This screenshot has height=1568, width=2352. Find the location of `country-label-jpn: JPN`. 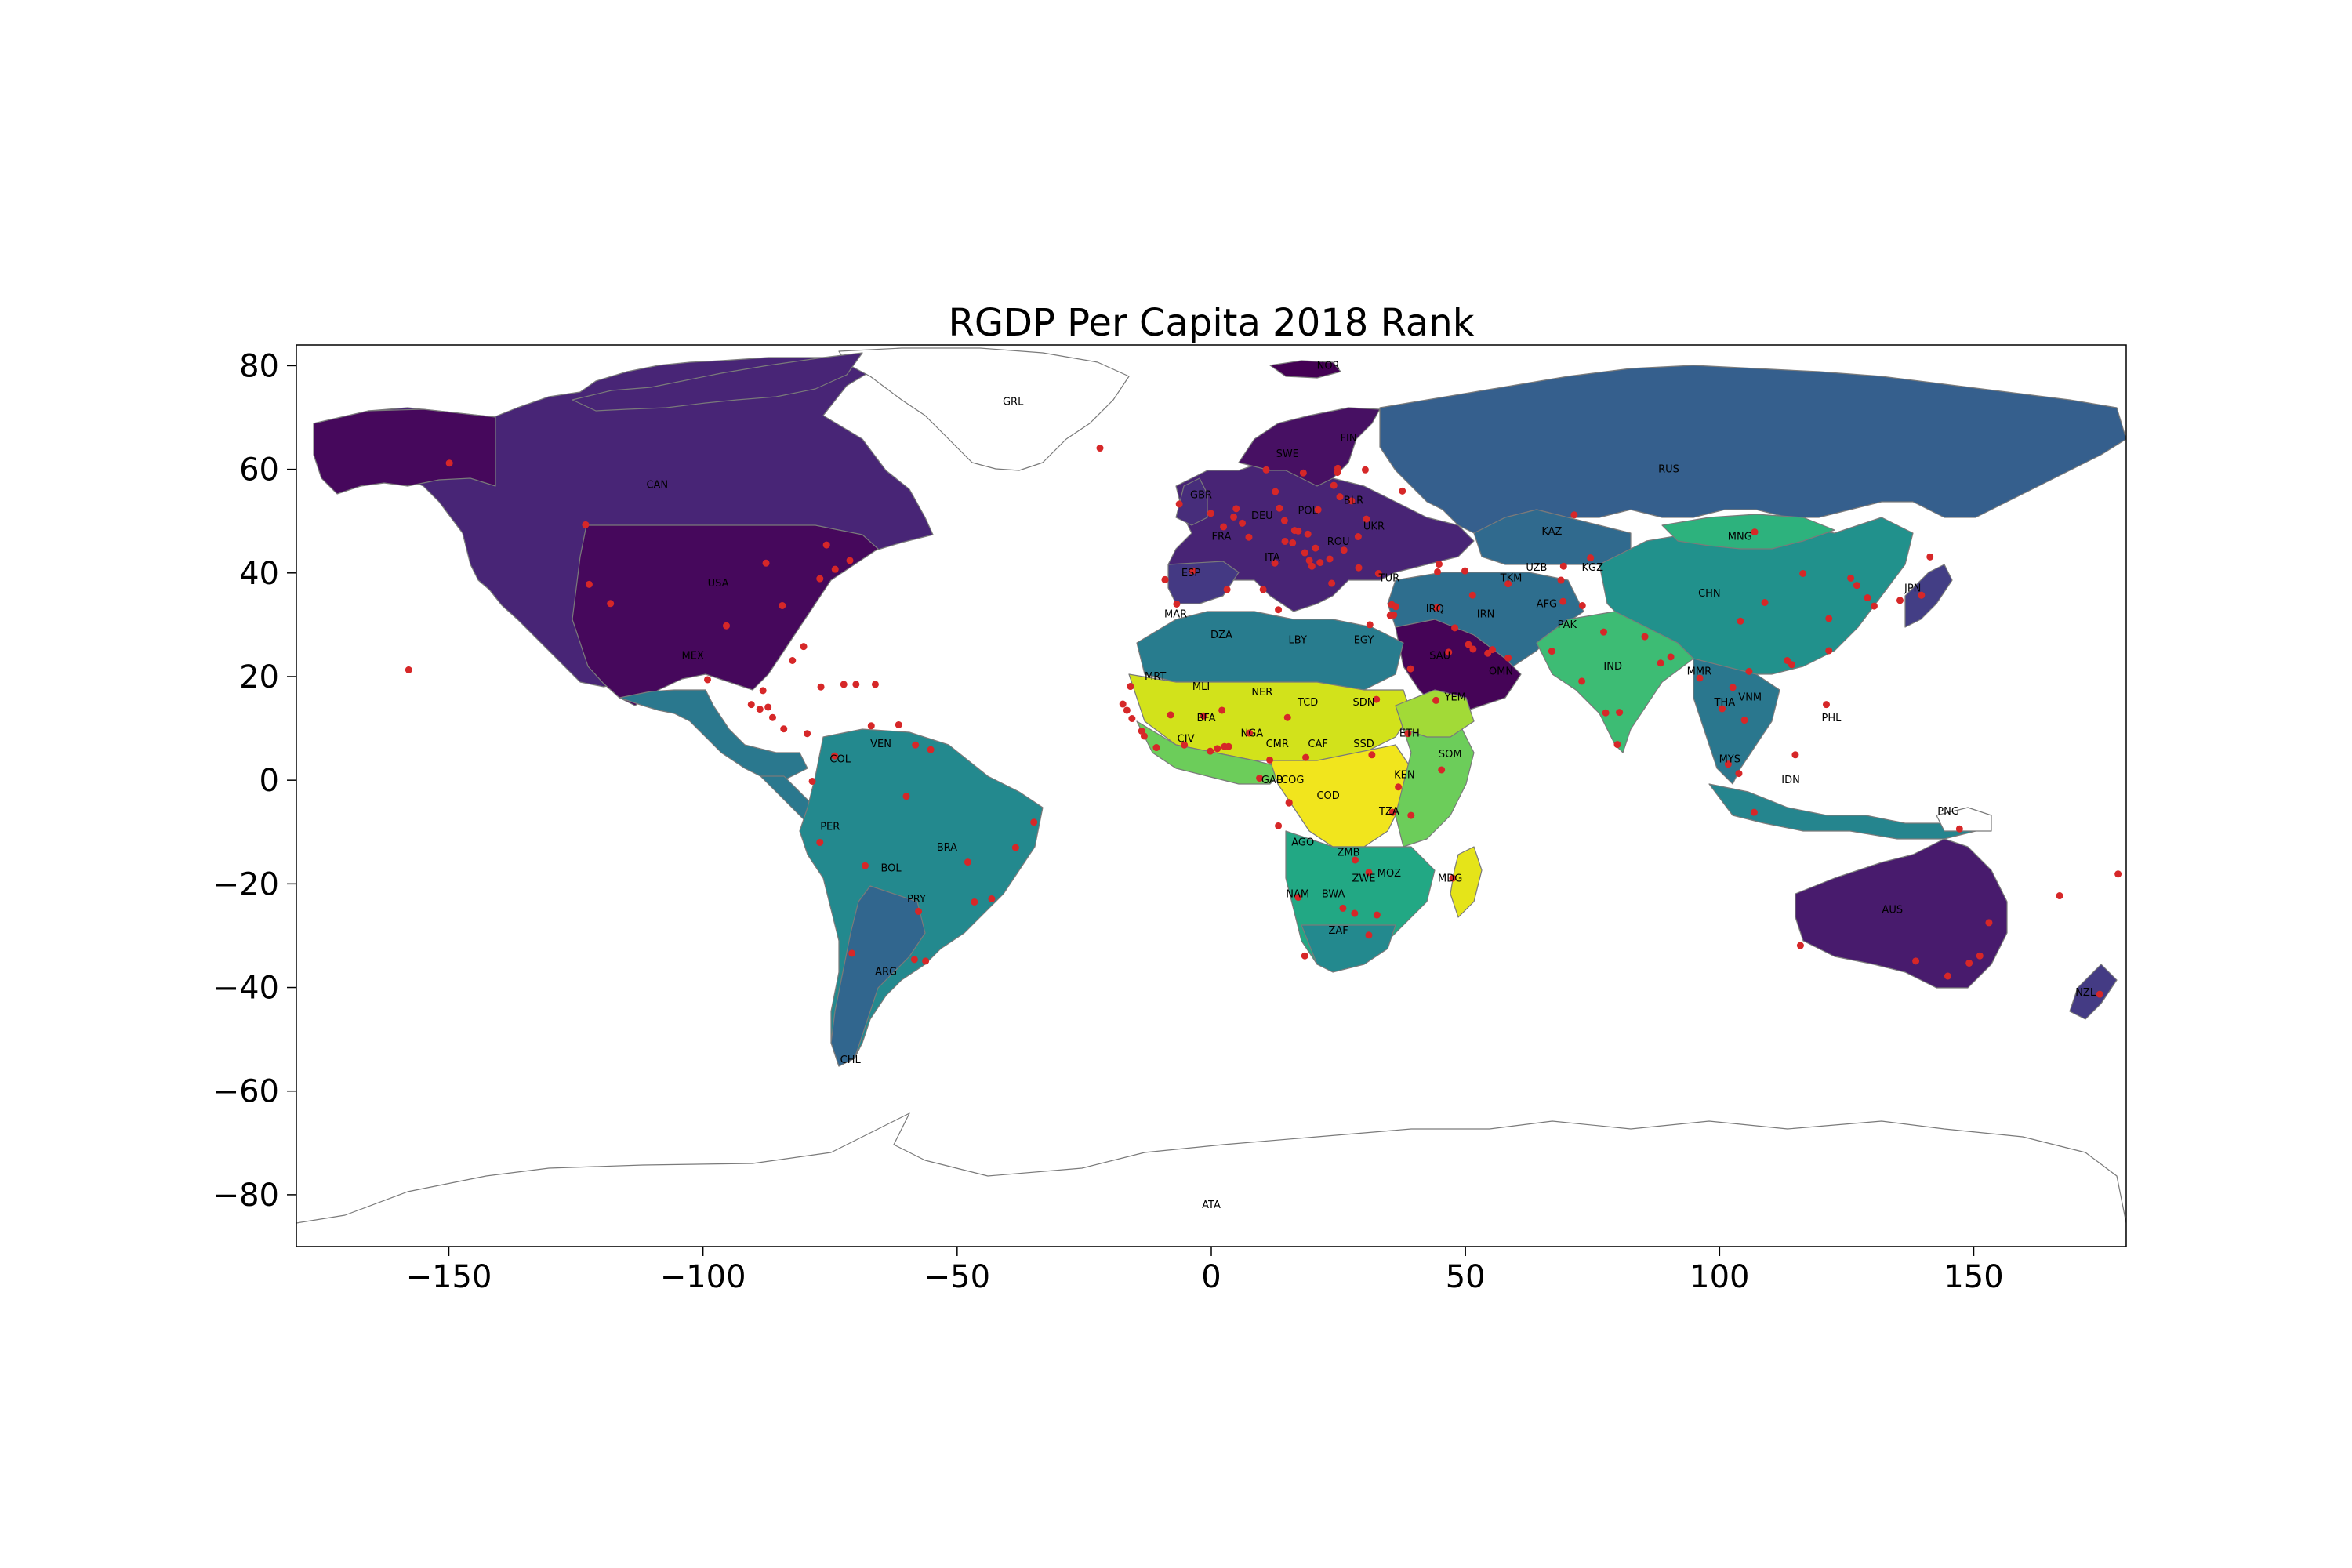

country-label-jpn: JPN is located at coordinates (1912, 589).